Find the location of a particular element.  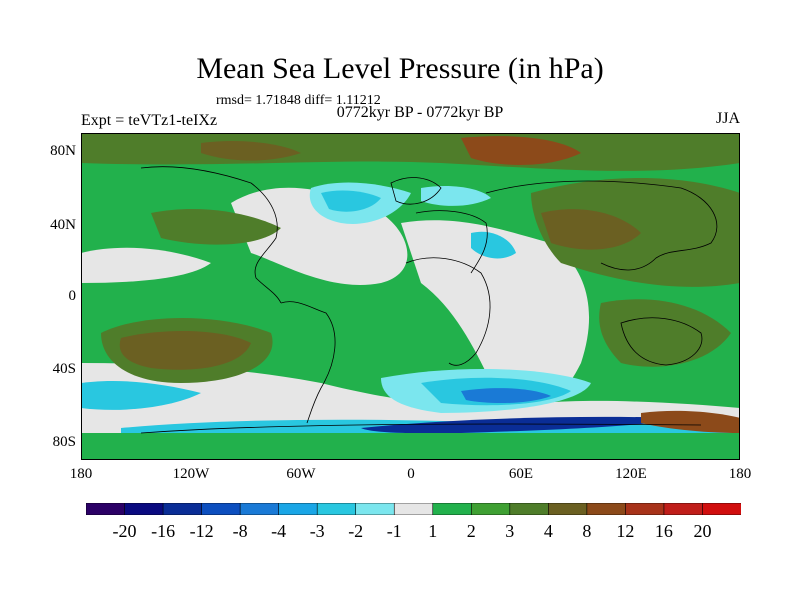

coast-antarctica is located at coordinates (421, 428).